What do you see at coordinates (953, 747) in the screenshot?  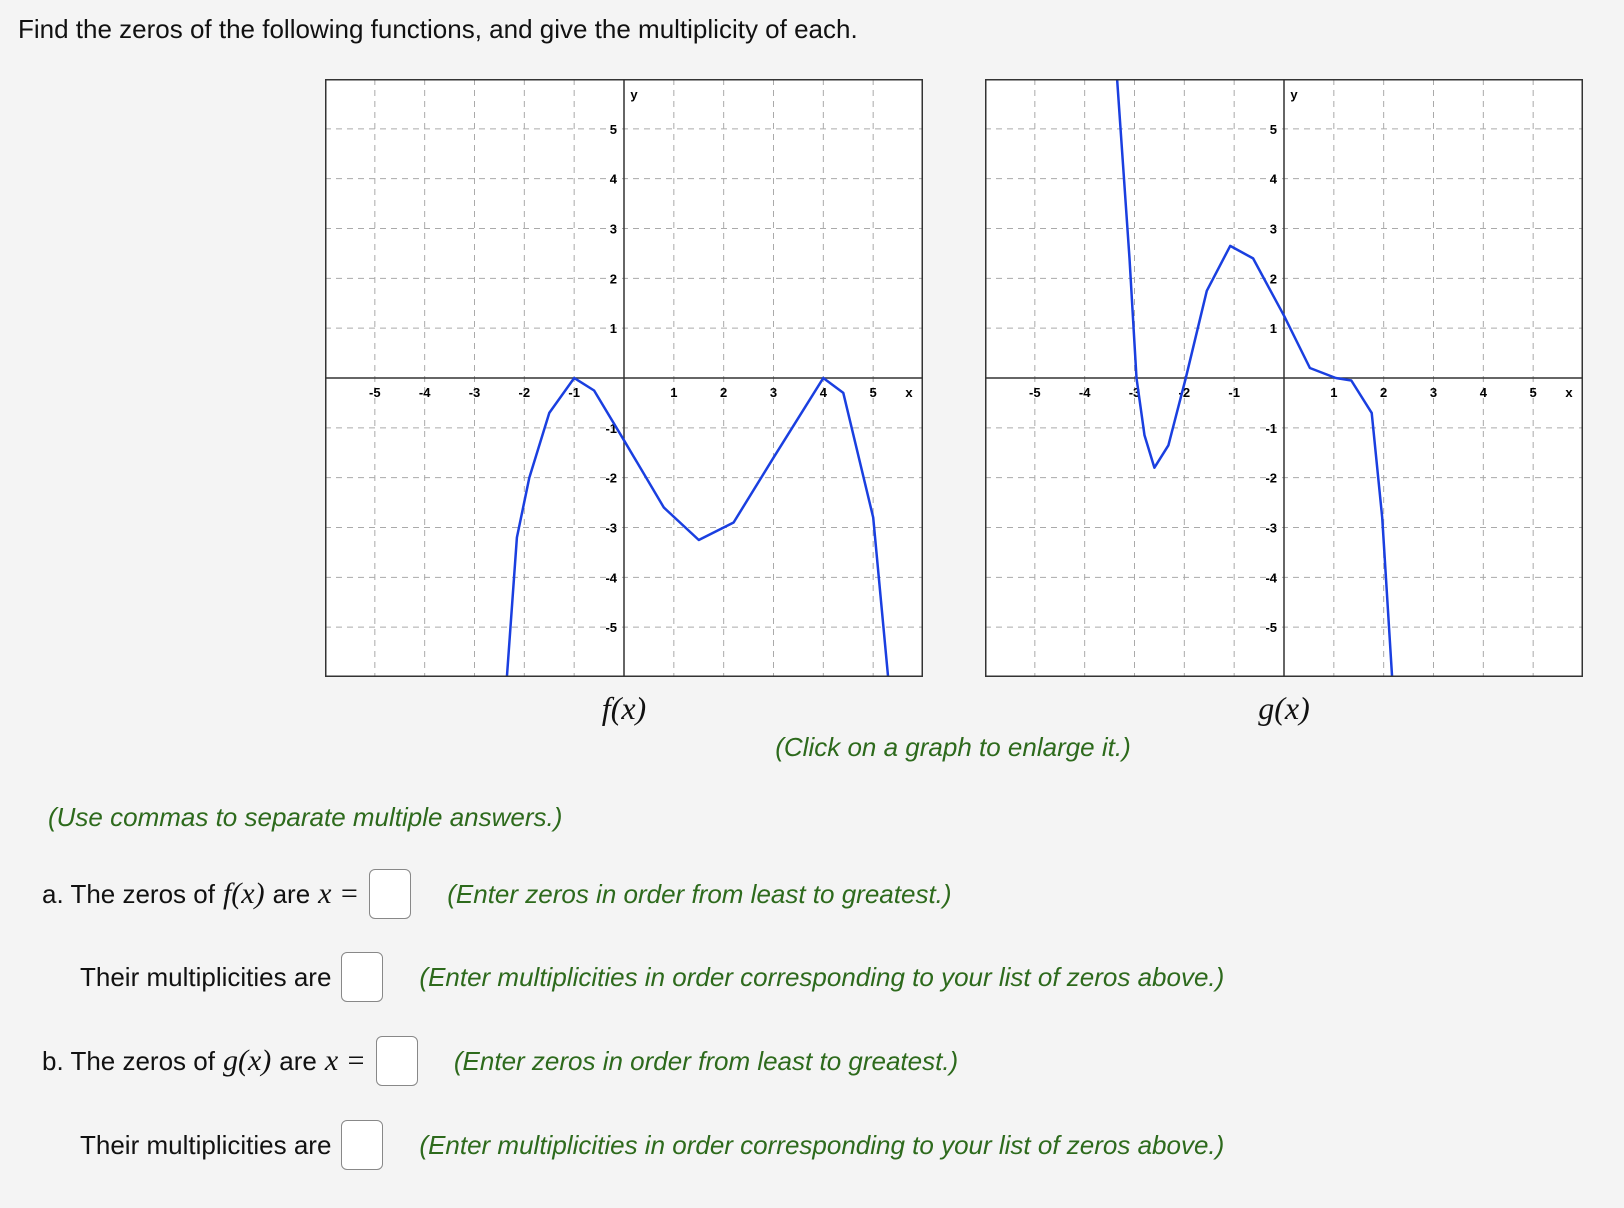 I see `enlarge-note: (Click on a graph to enlarge it.)` at bounding box center [953, 747].